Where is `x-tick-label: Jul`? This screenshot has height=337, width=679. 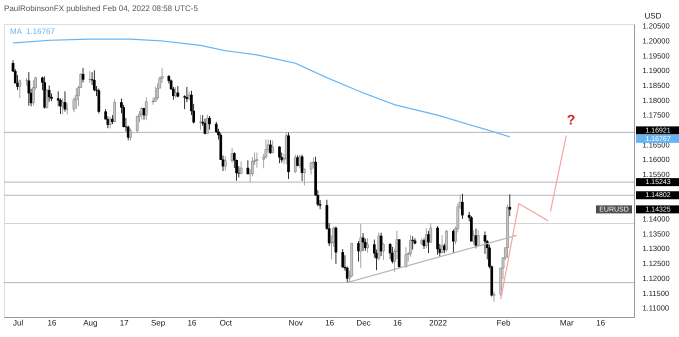
x-tick-label: Jul is located at coordinates (18, 323).